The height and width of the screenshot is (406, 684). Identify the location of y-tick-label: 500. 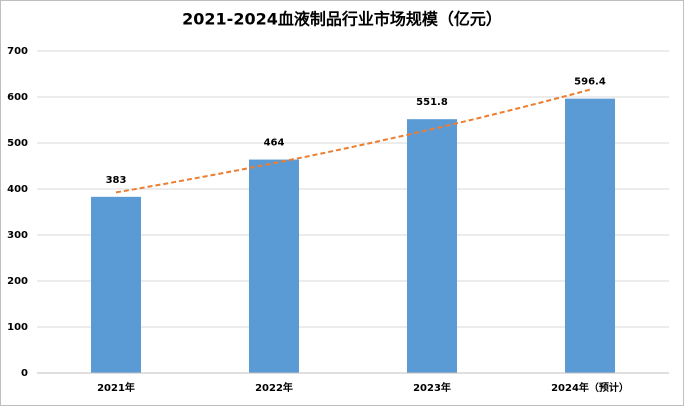
(17, 143).